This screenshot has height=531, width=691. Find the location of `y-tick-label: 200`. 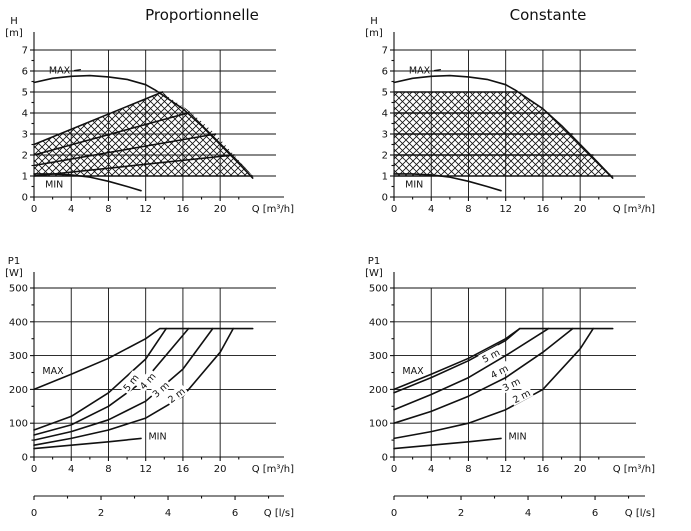

y-tick-label: 200 is located at coordinates (378, 390).